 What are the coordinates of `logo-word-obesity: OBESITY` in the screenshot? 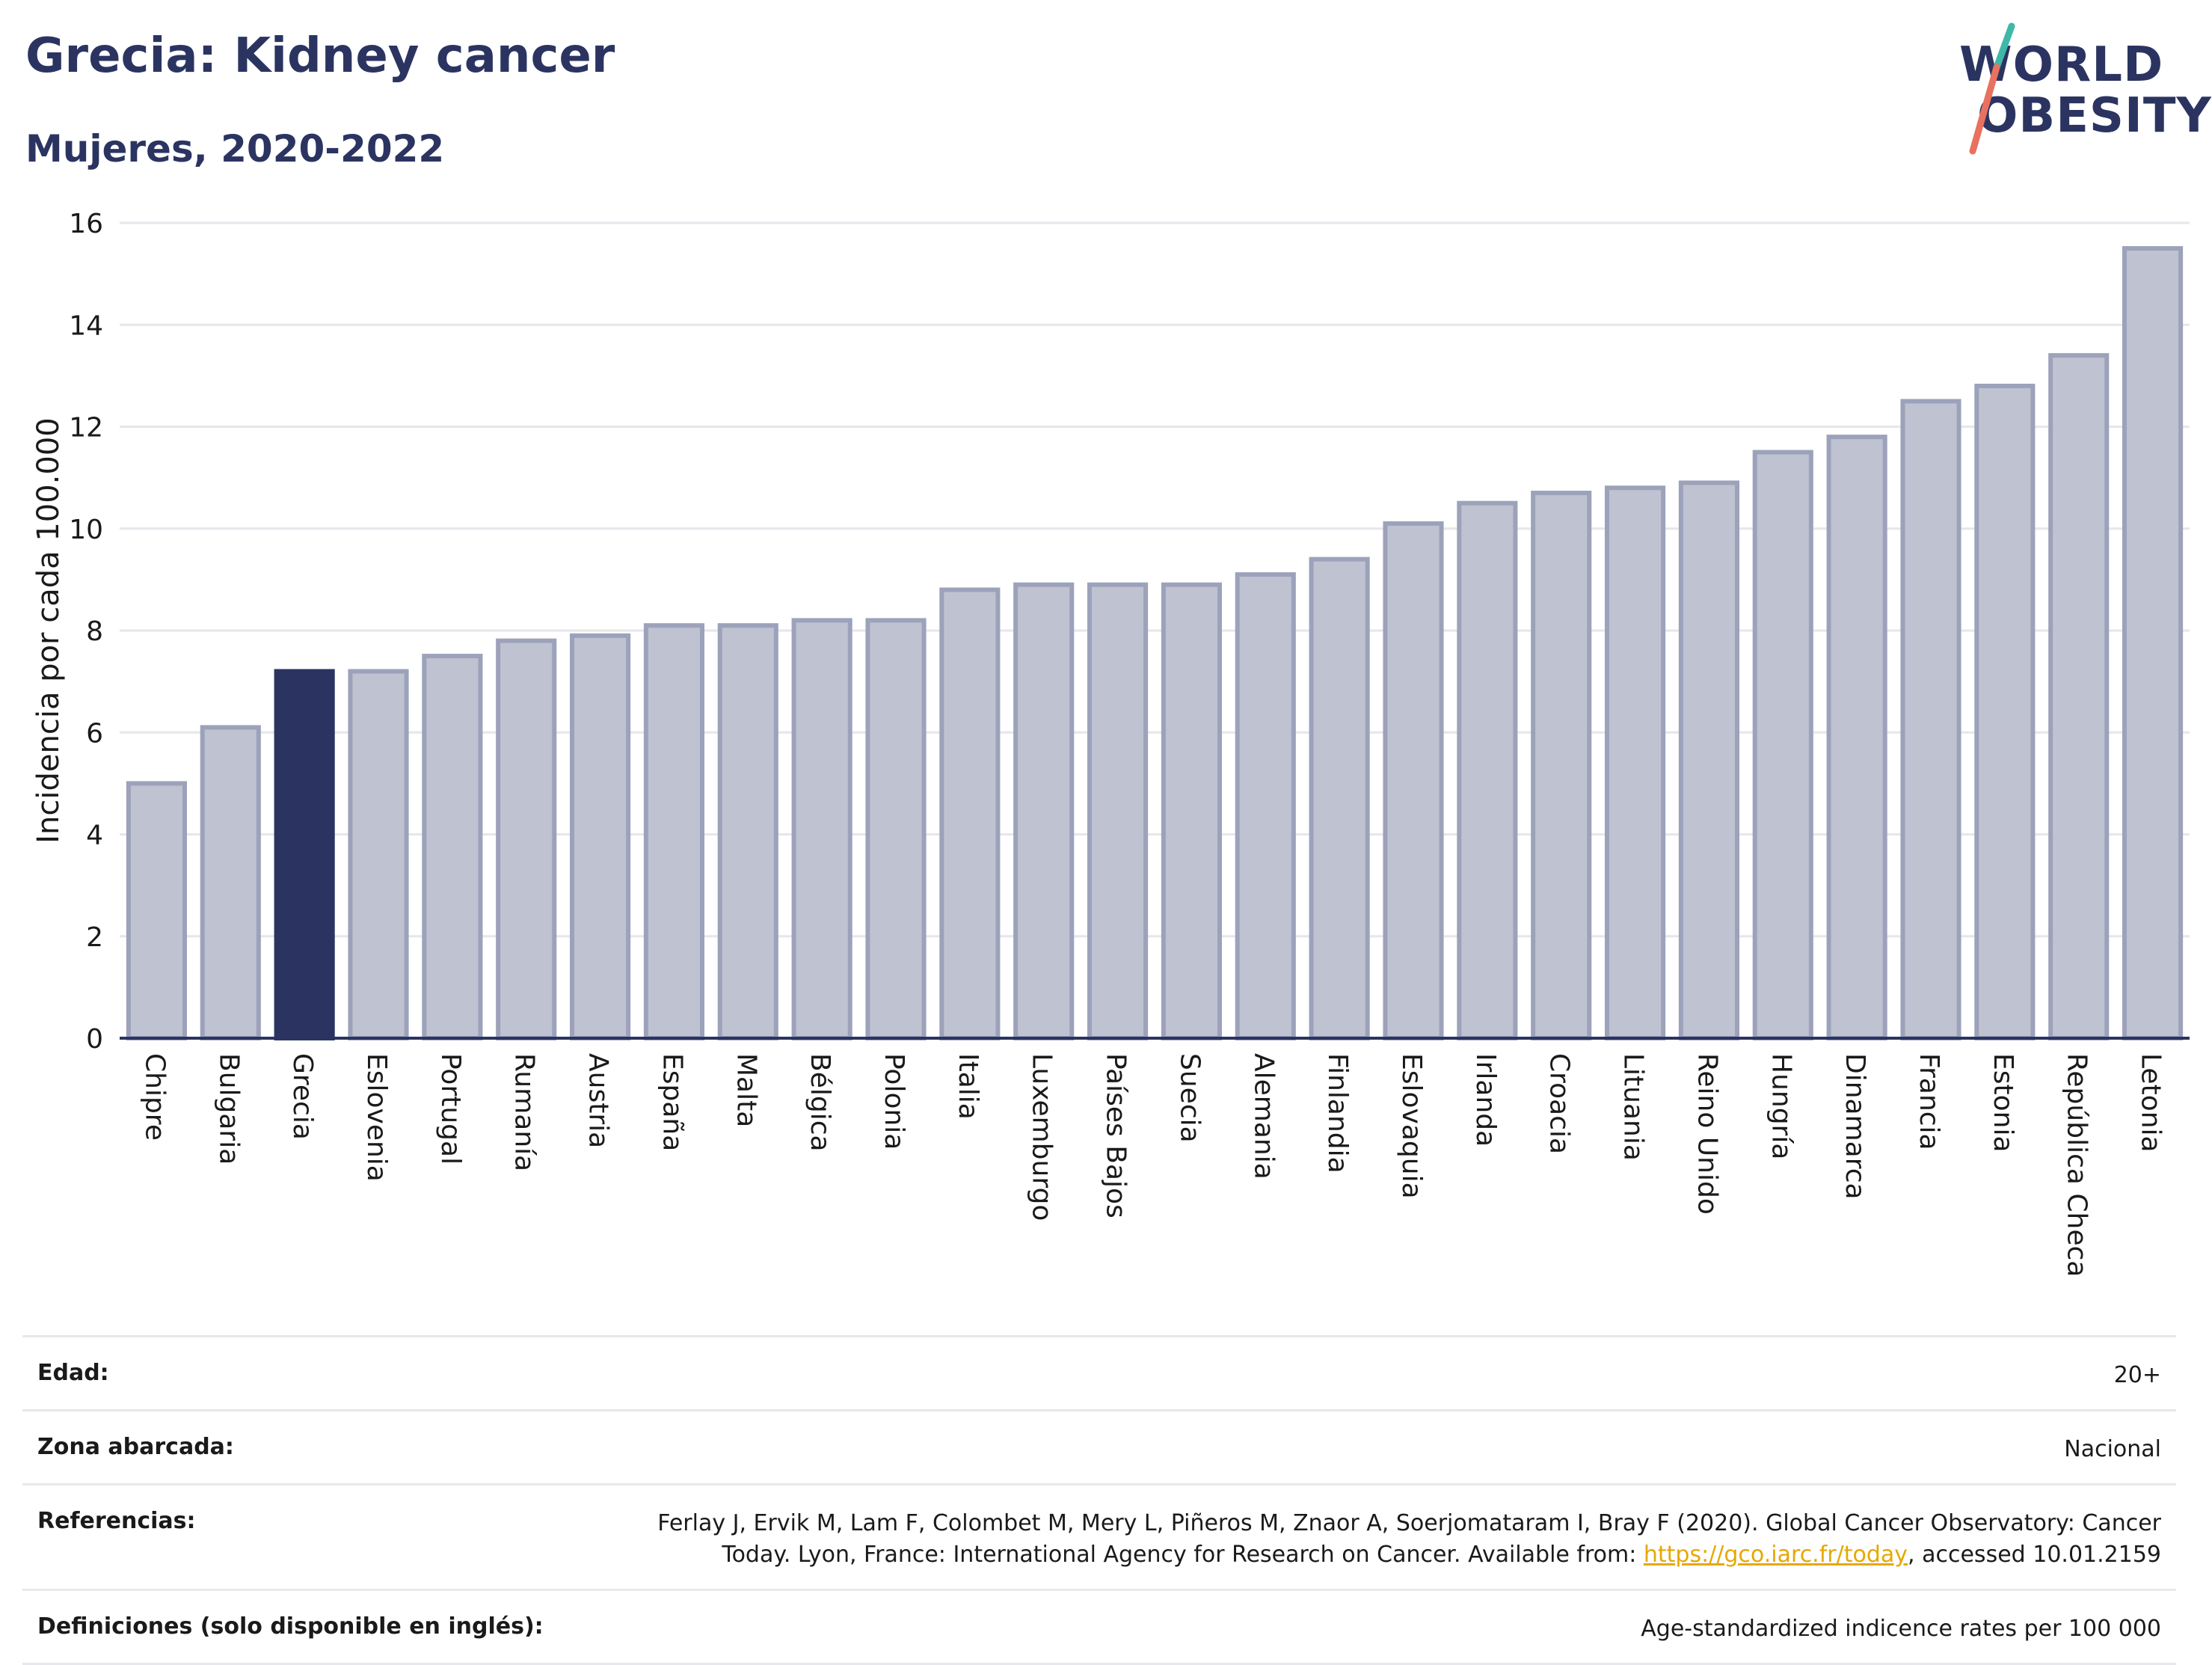 It's located at (2094, 116).